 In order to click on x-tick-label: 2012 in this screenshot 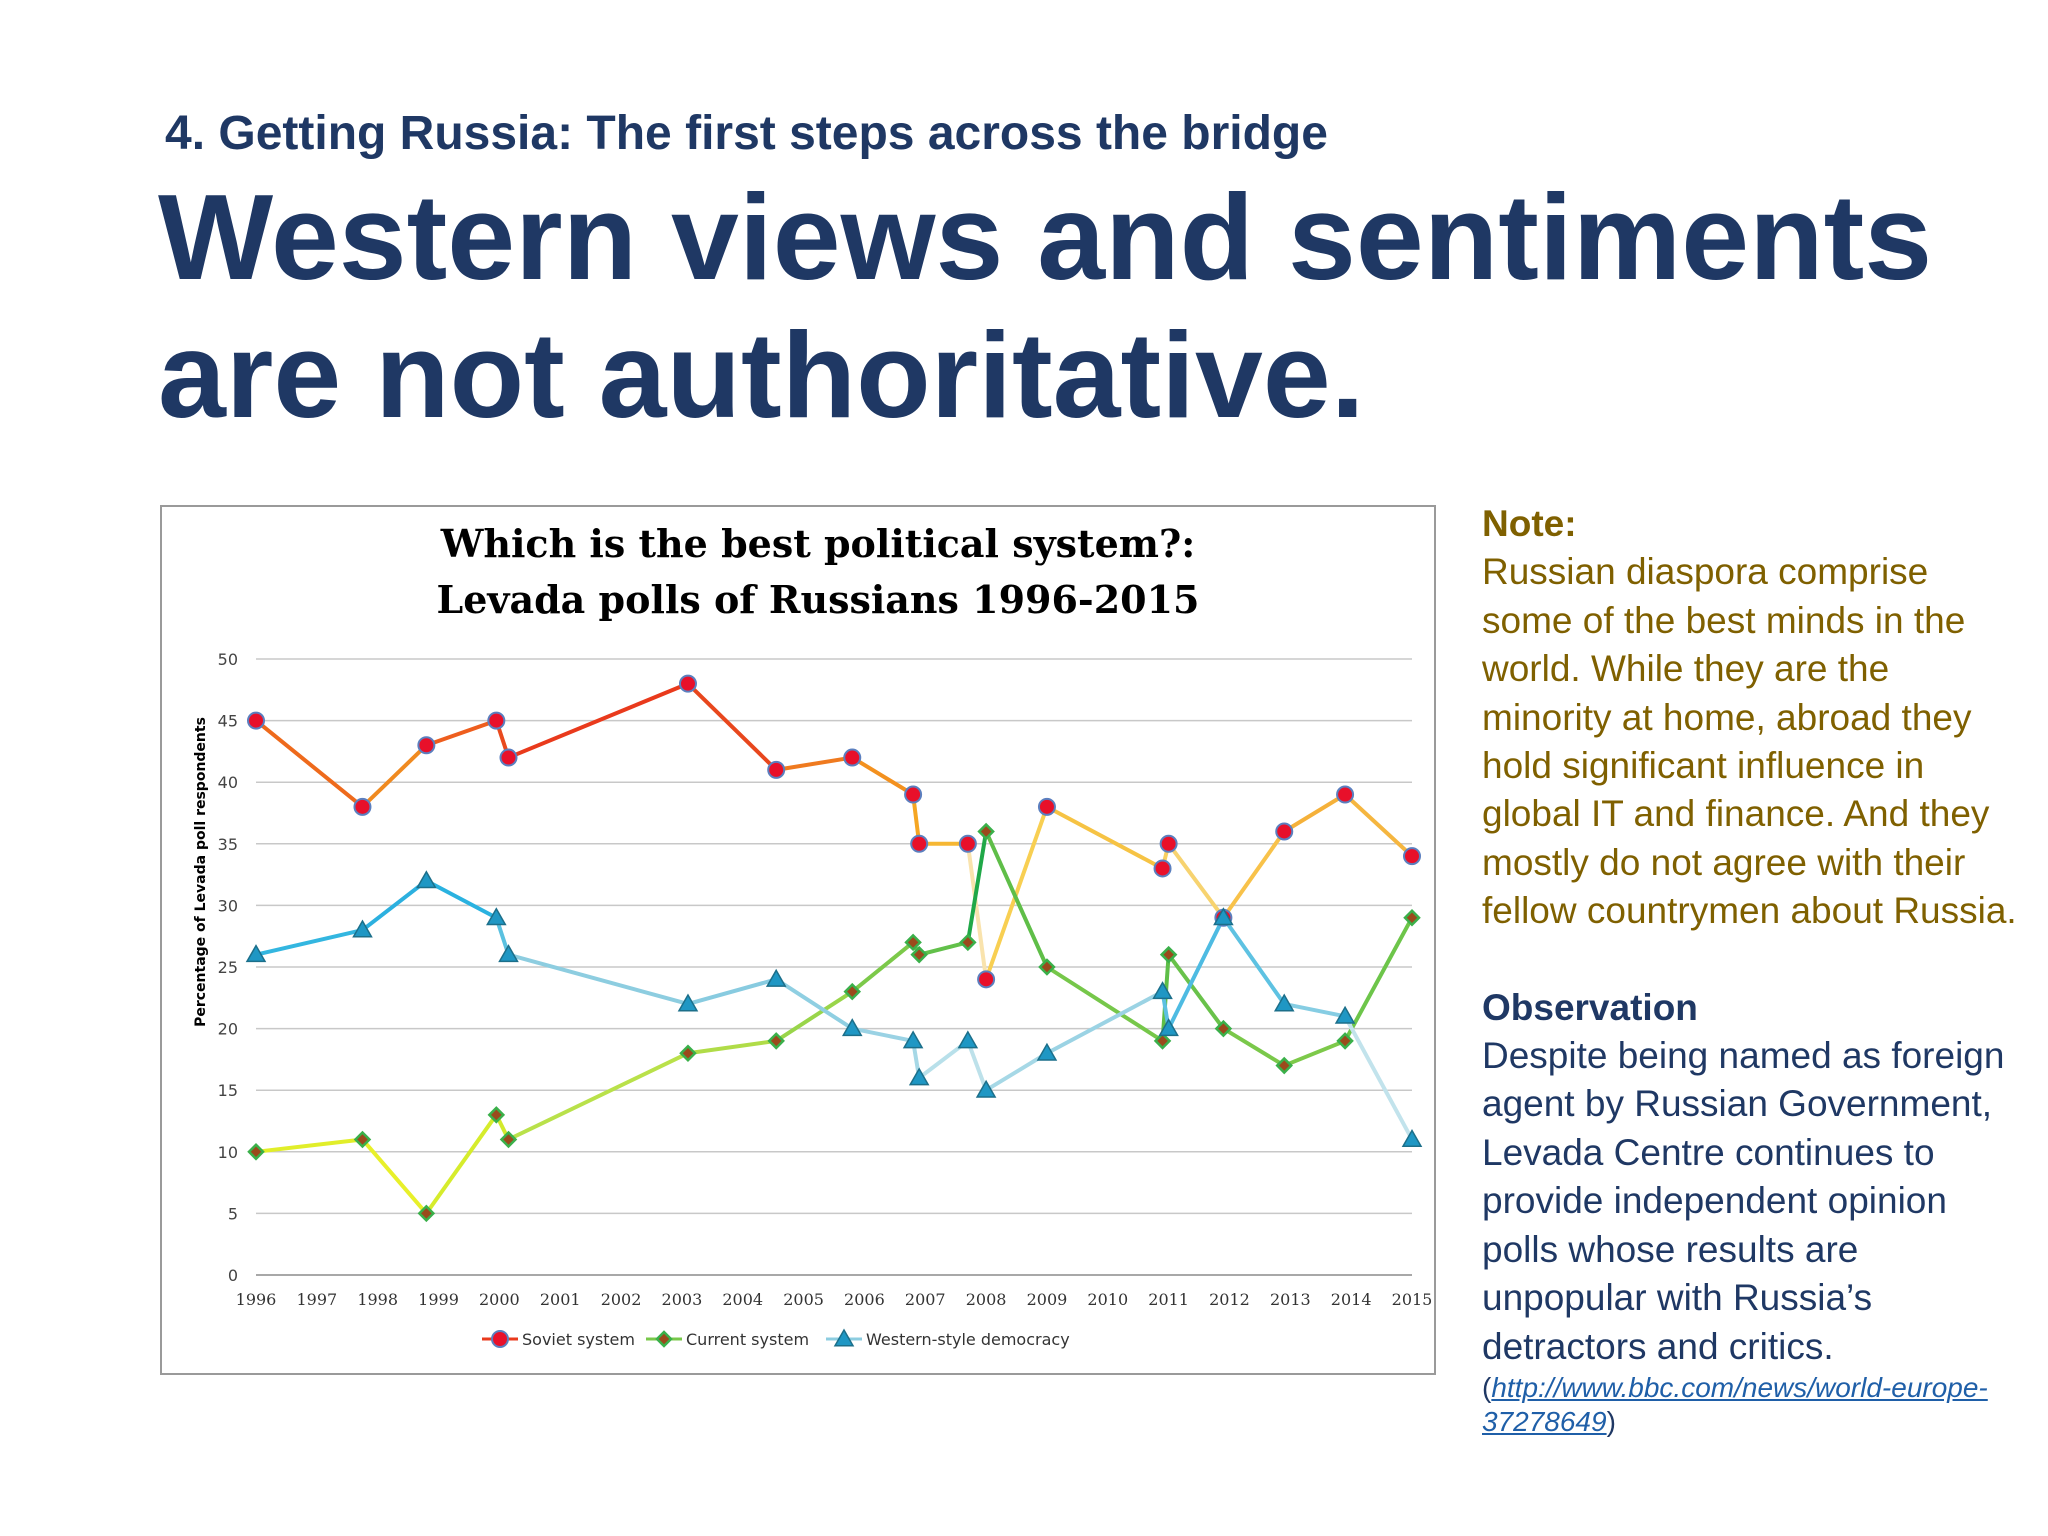, I will do `click(1229, 1299)`.